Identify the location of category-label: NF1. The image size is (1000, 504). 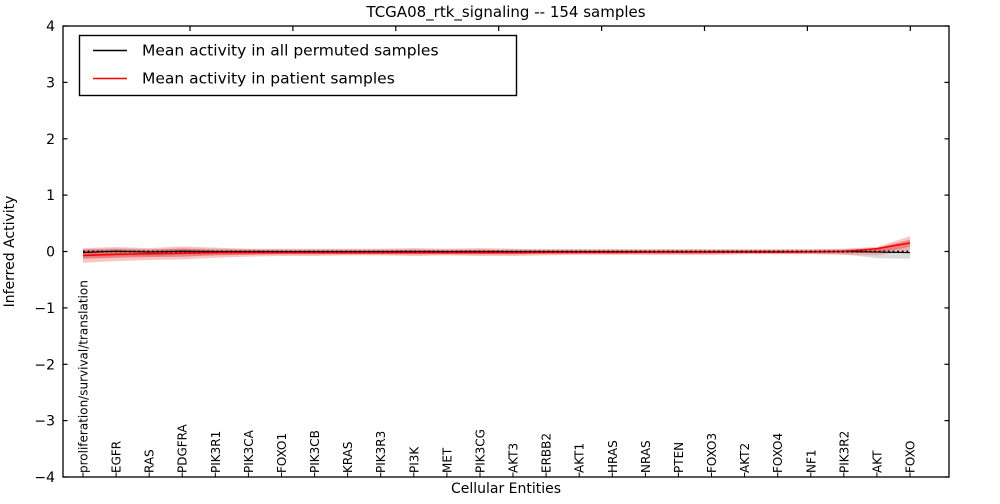
(811, 461).